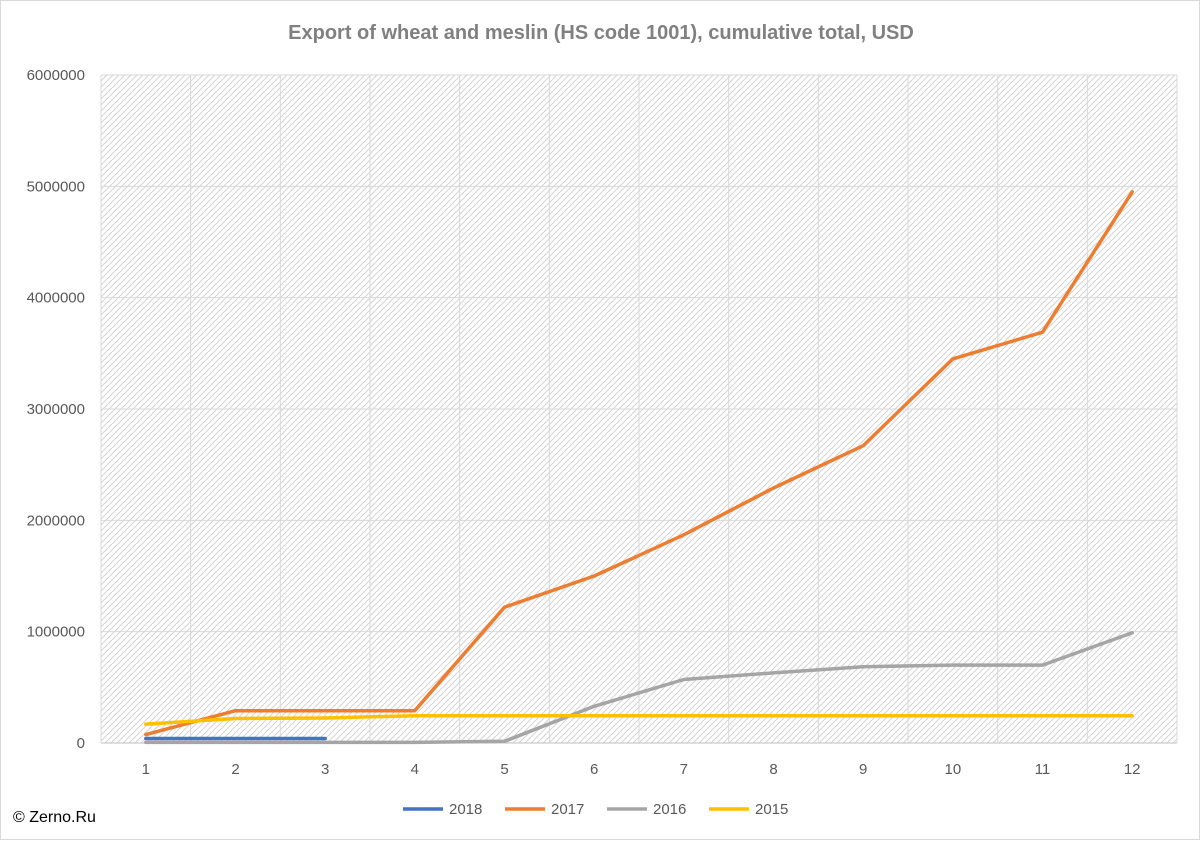 This screenshot has width=1200, height=841. I want to click on x-tick-label: 8, so click(773, 769).